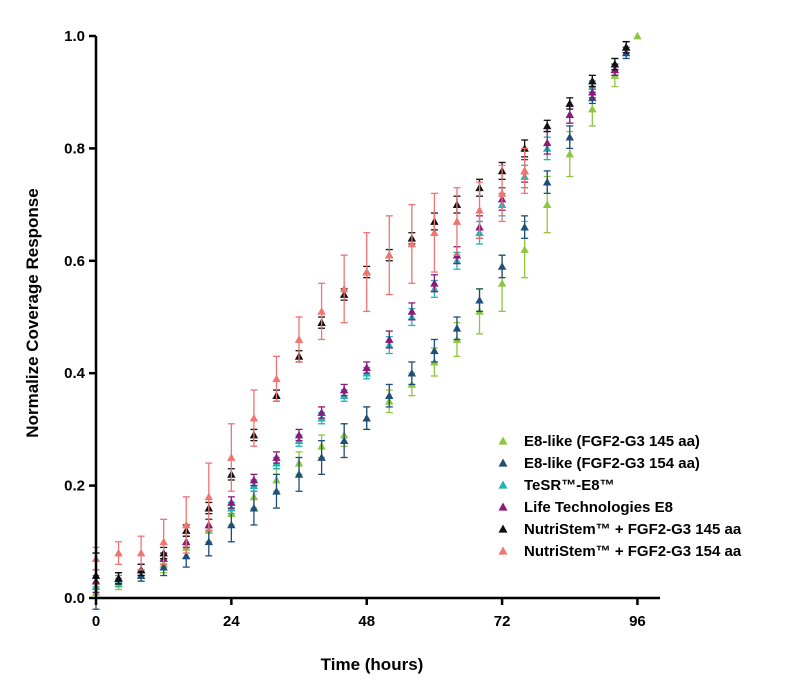  What do you see at coordinates (74, 598) in the screenshot?
I see `y-tick-label: 0.0` at bounding box center [74, 598].